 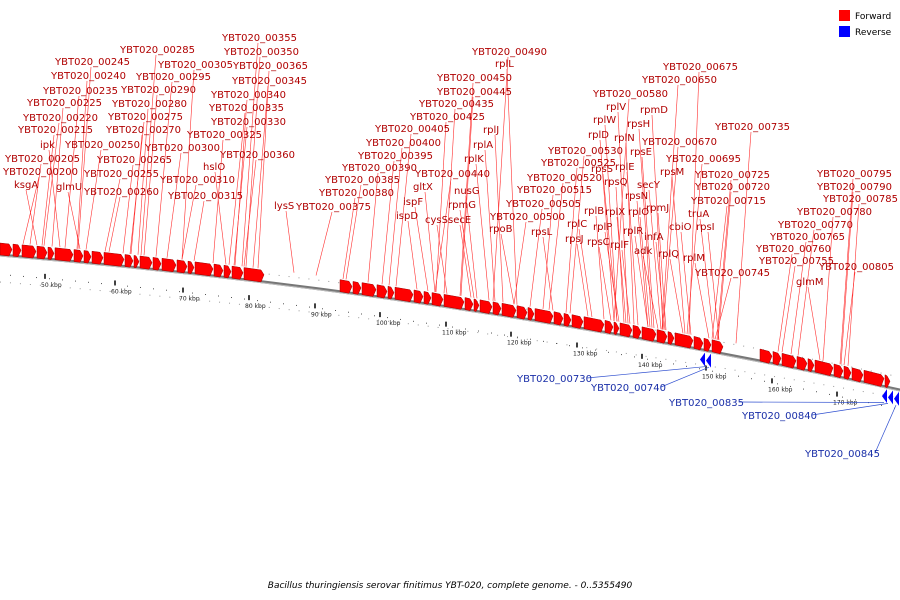 I want to click on forward-gene-label: YBT020_00795, so click(x=854, y=174).